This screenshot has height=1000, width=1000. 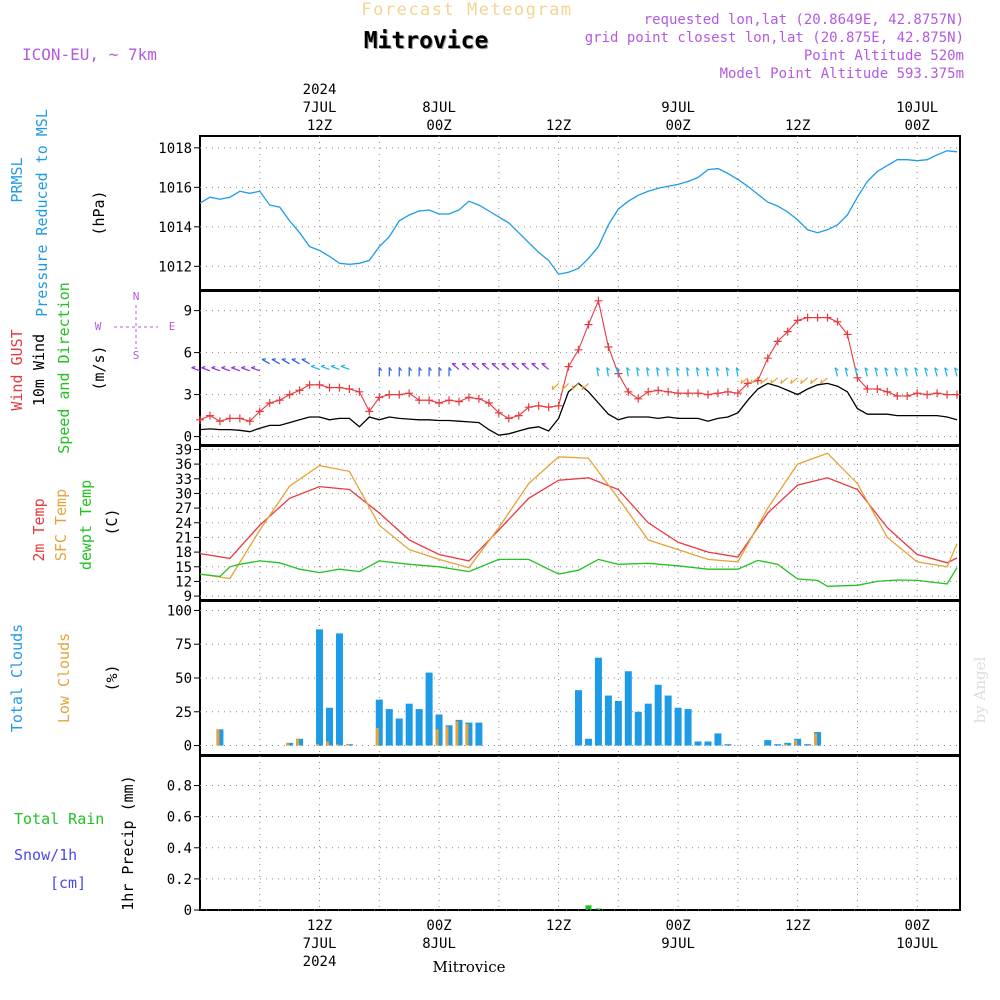 I want to click on ytick-label-clouds: 25, so click(x=183, y=713).